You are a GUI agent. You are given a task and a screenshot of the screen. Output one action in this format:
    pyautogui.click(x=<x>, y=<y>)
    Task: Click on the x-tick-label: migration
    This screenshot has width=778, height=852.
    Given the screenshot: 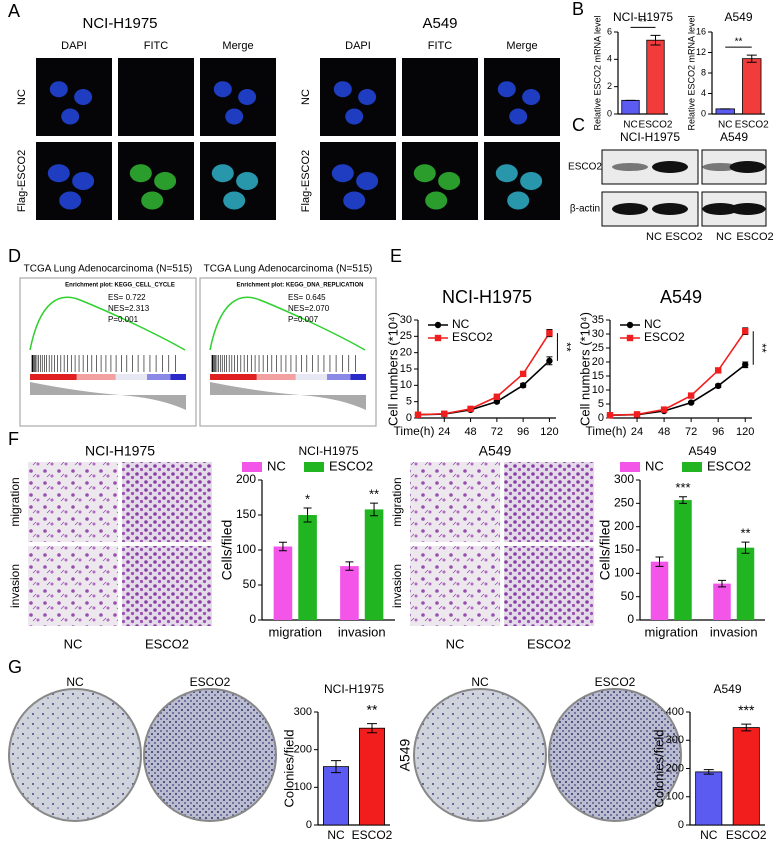 What is the action you would take?
    pyautogui.click(x=671, y=631)
    